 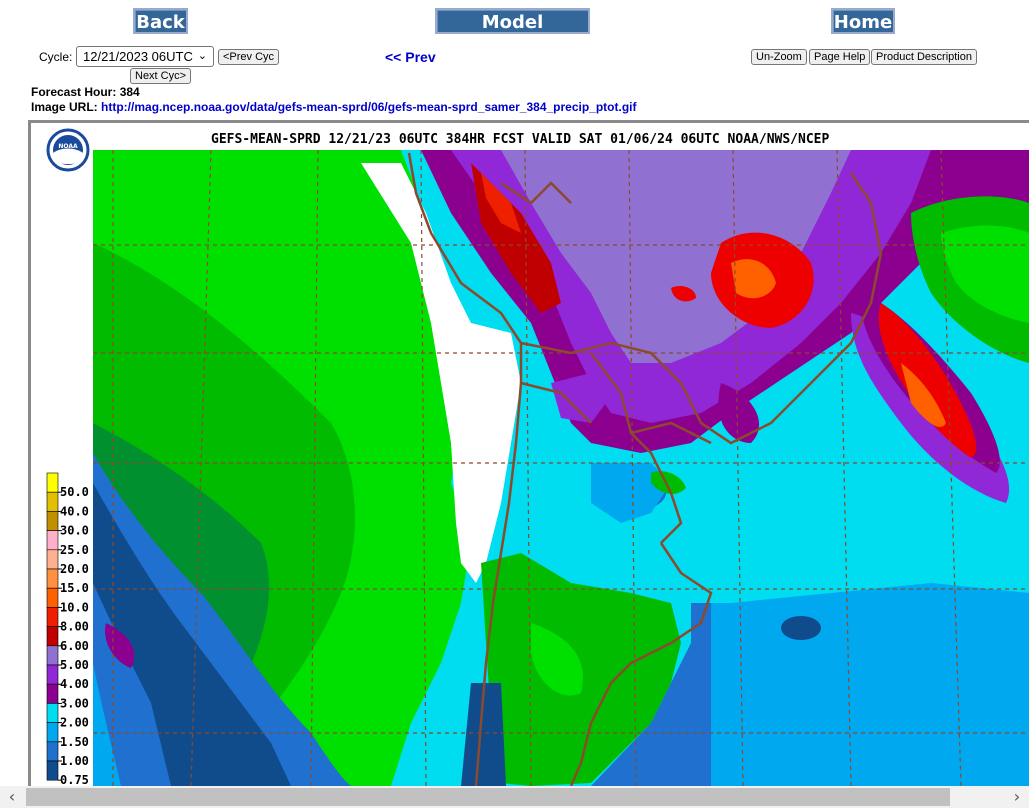 I want to click on noaa-logo: NOAA, so click(x=68, y=150).